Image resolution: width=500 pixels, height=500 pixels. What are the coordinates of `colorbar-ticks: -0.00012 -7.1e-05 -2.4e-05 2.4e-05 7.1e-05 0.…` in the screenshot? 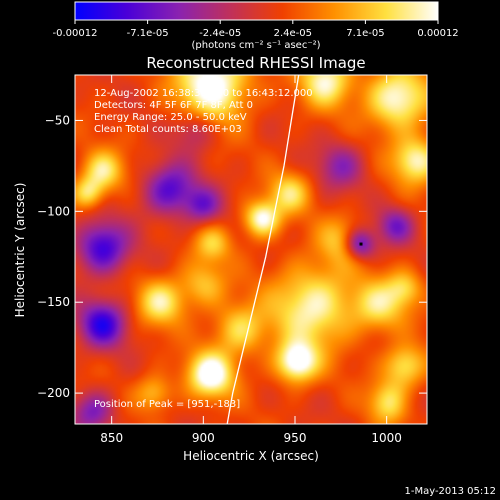 It's located at (256, 29).